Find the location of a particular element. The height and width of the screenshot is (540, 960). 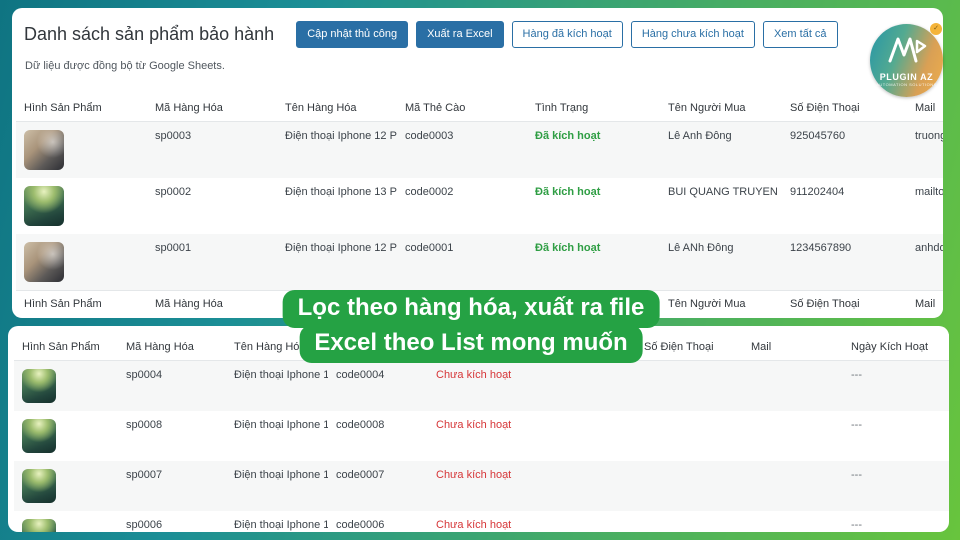

cell-mail: mailtotru is located at coordinates (929, 192).